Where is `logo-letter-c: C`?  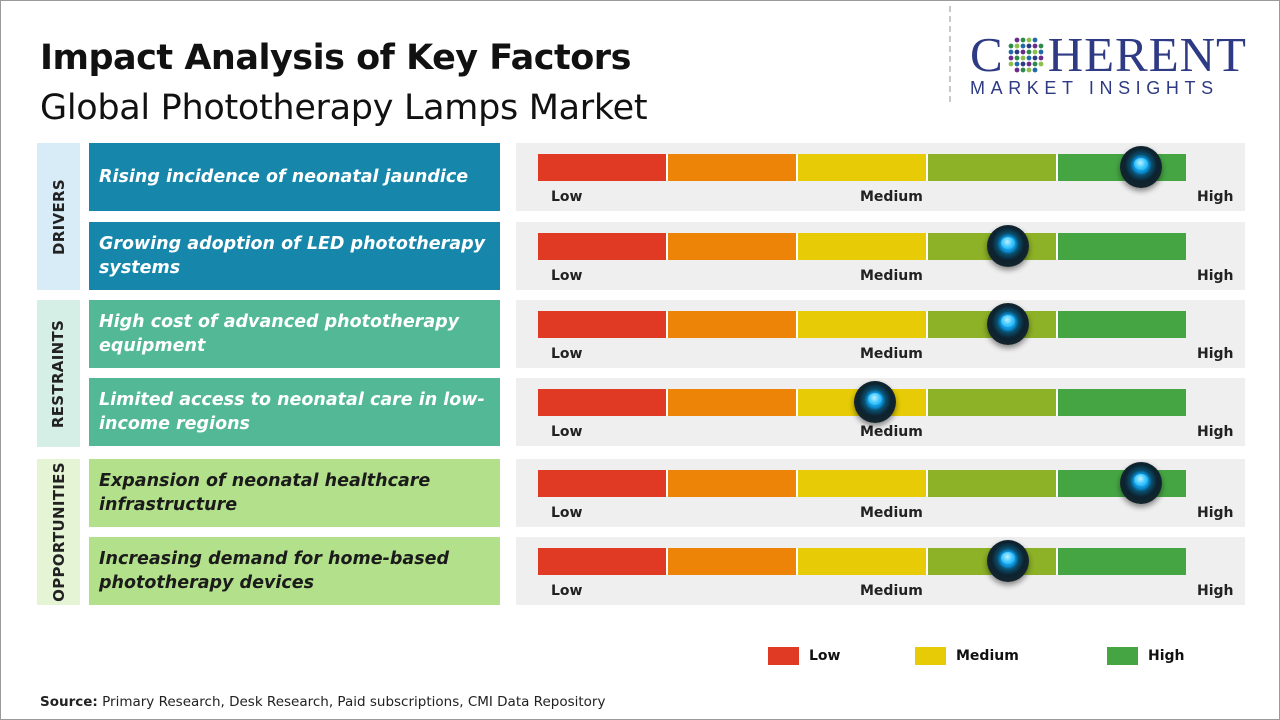
logo-letter-c: C is located at coordinates (987, 54).